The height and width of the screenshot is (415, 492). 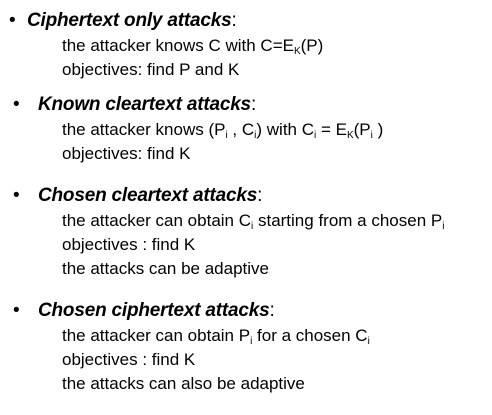 What do you see at coordinates (362, 129) in the screenshot?
I see `line-text: (P` at bounding box center [362, 129].